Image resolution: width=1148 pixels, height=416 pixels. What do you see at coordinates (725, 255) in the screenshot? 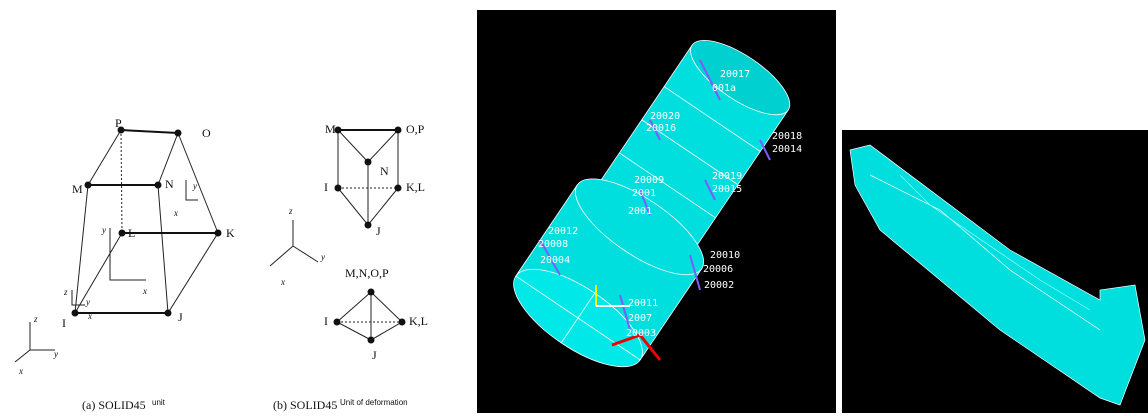
I see `node-label: 20010` at bounding box center [725, 255].